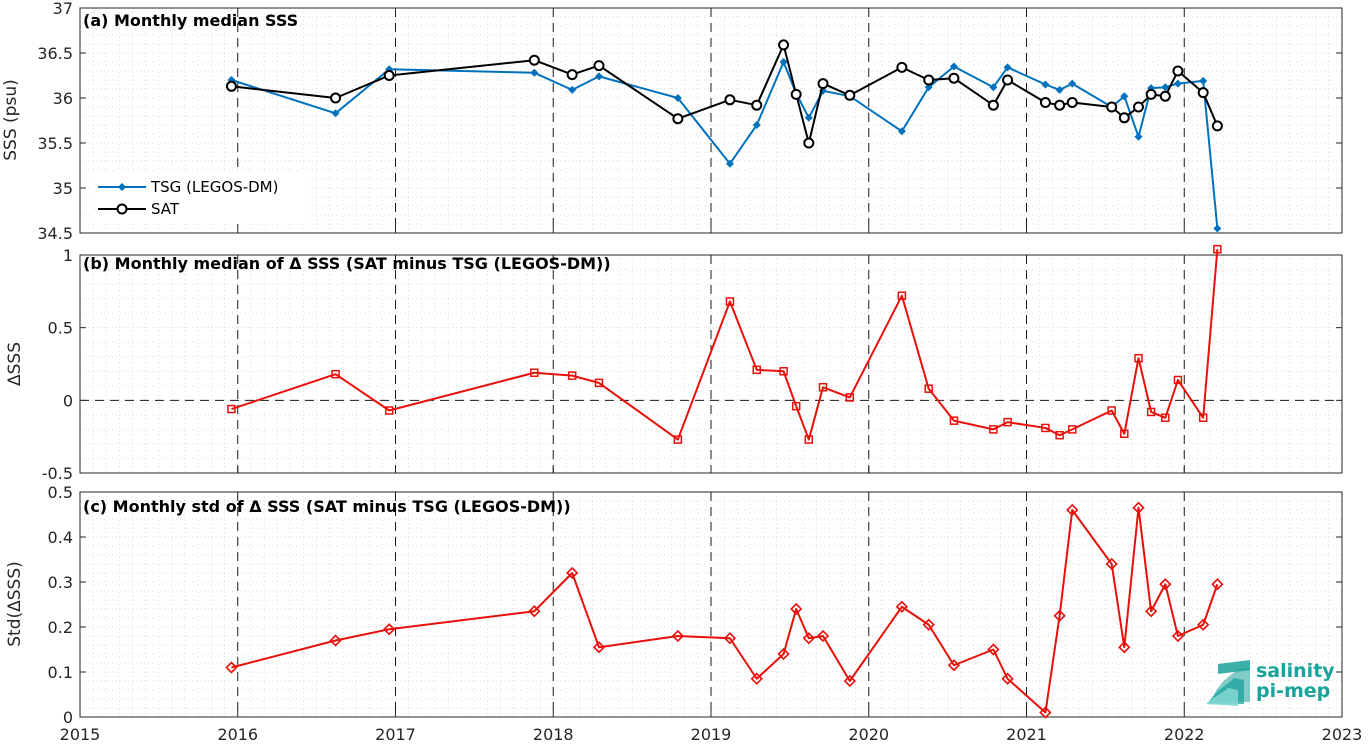  What do you see at coordinates (1184, 734) in the screenshot?
I see `xtick-label: 2022` at bounding box center [1184, 734].